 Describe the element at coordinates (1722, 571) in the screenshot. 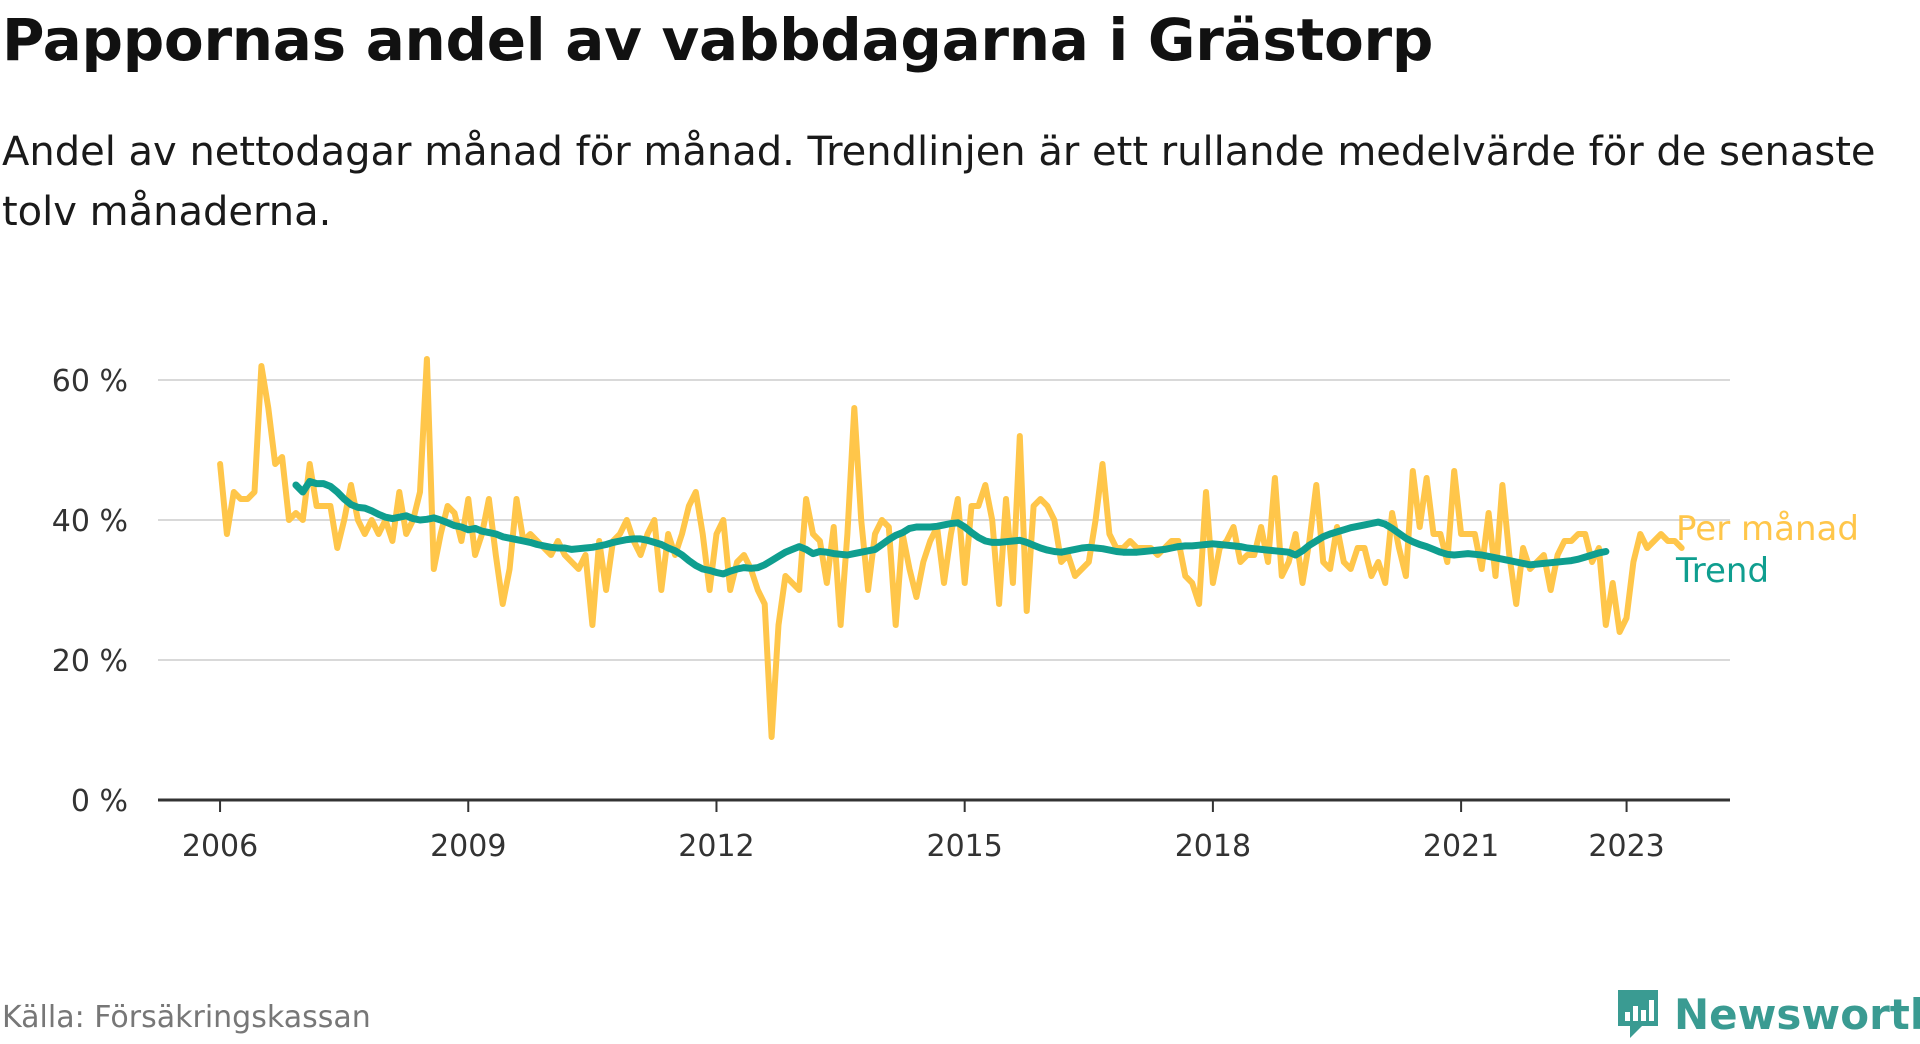

I see `legend-label-trend: Trend` at that location.